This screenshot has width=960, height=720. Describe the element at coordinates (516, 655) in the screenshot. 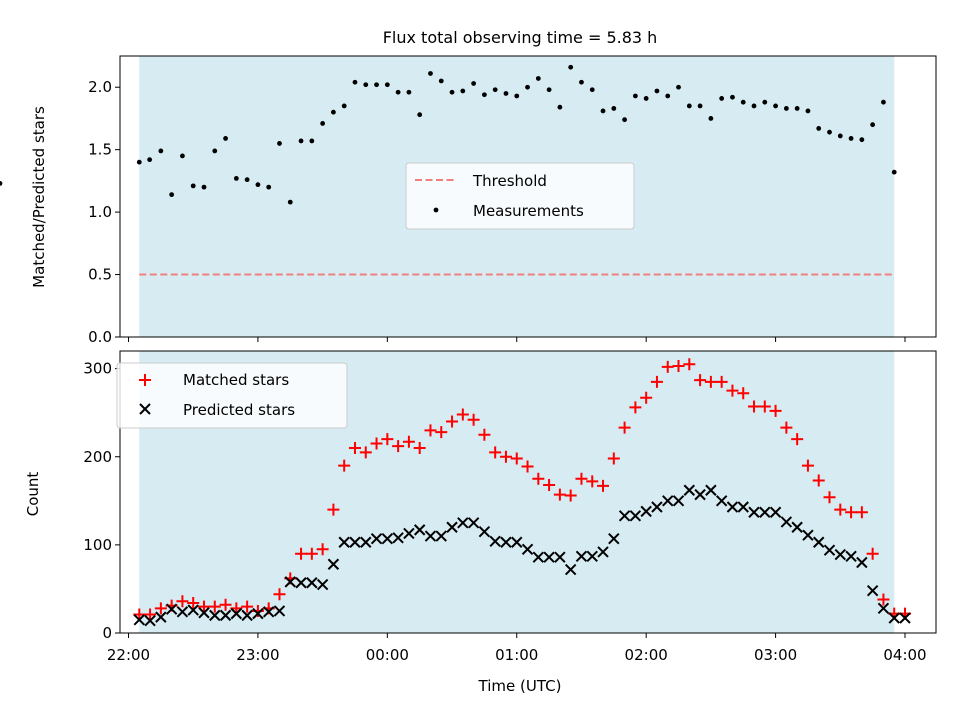

I see `bottom-x-tick-label: 01:00` at that location.